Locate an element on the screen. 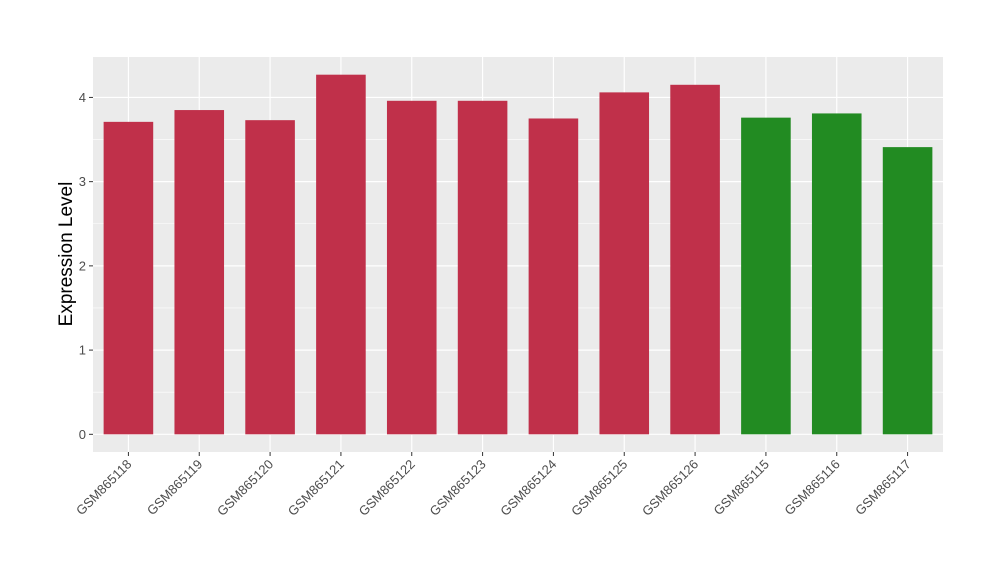  bar-GSM865126 is located at coordinates (695, 259).